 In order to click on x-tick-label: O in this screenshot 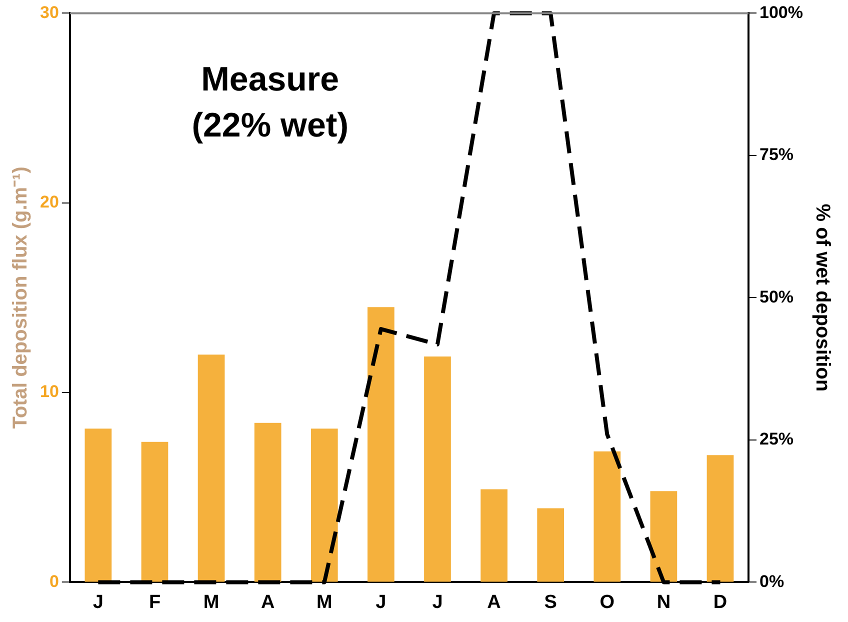, I will do `click(607, 602)`.